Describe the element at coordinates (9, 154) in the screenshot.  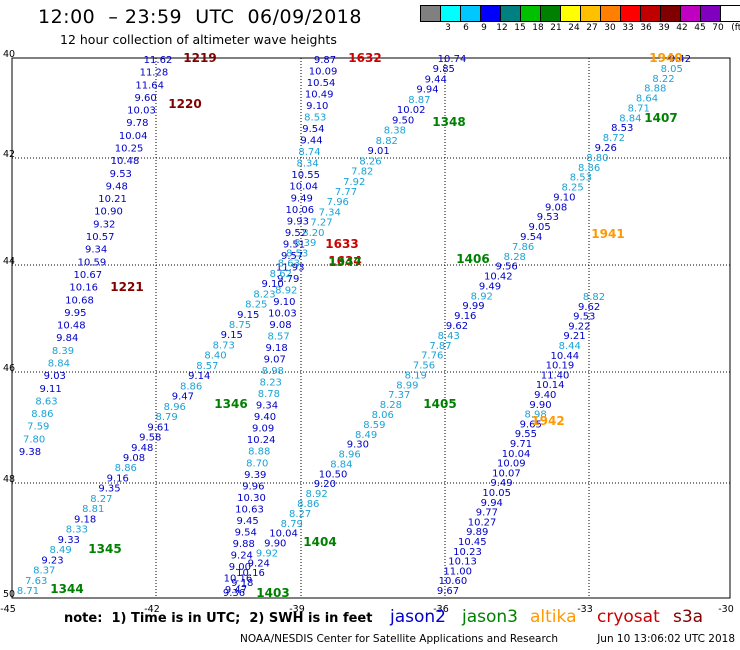
I see `lat-label: 42` at that location.